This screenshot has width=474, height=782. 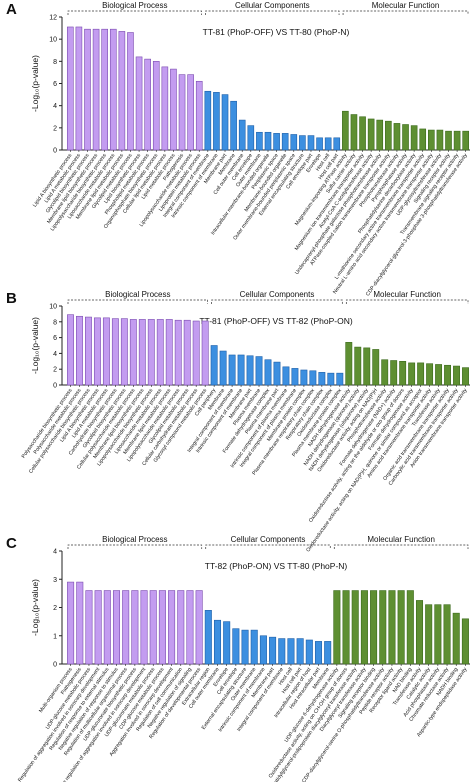 What do you see at coordinates (53, 18) in the screenshot?
I see `y-tick-label: 12` at bounding box center [53, 18].